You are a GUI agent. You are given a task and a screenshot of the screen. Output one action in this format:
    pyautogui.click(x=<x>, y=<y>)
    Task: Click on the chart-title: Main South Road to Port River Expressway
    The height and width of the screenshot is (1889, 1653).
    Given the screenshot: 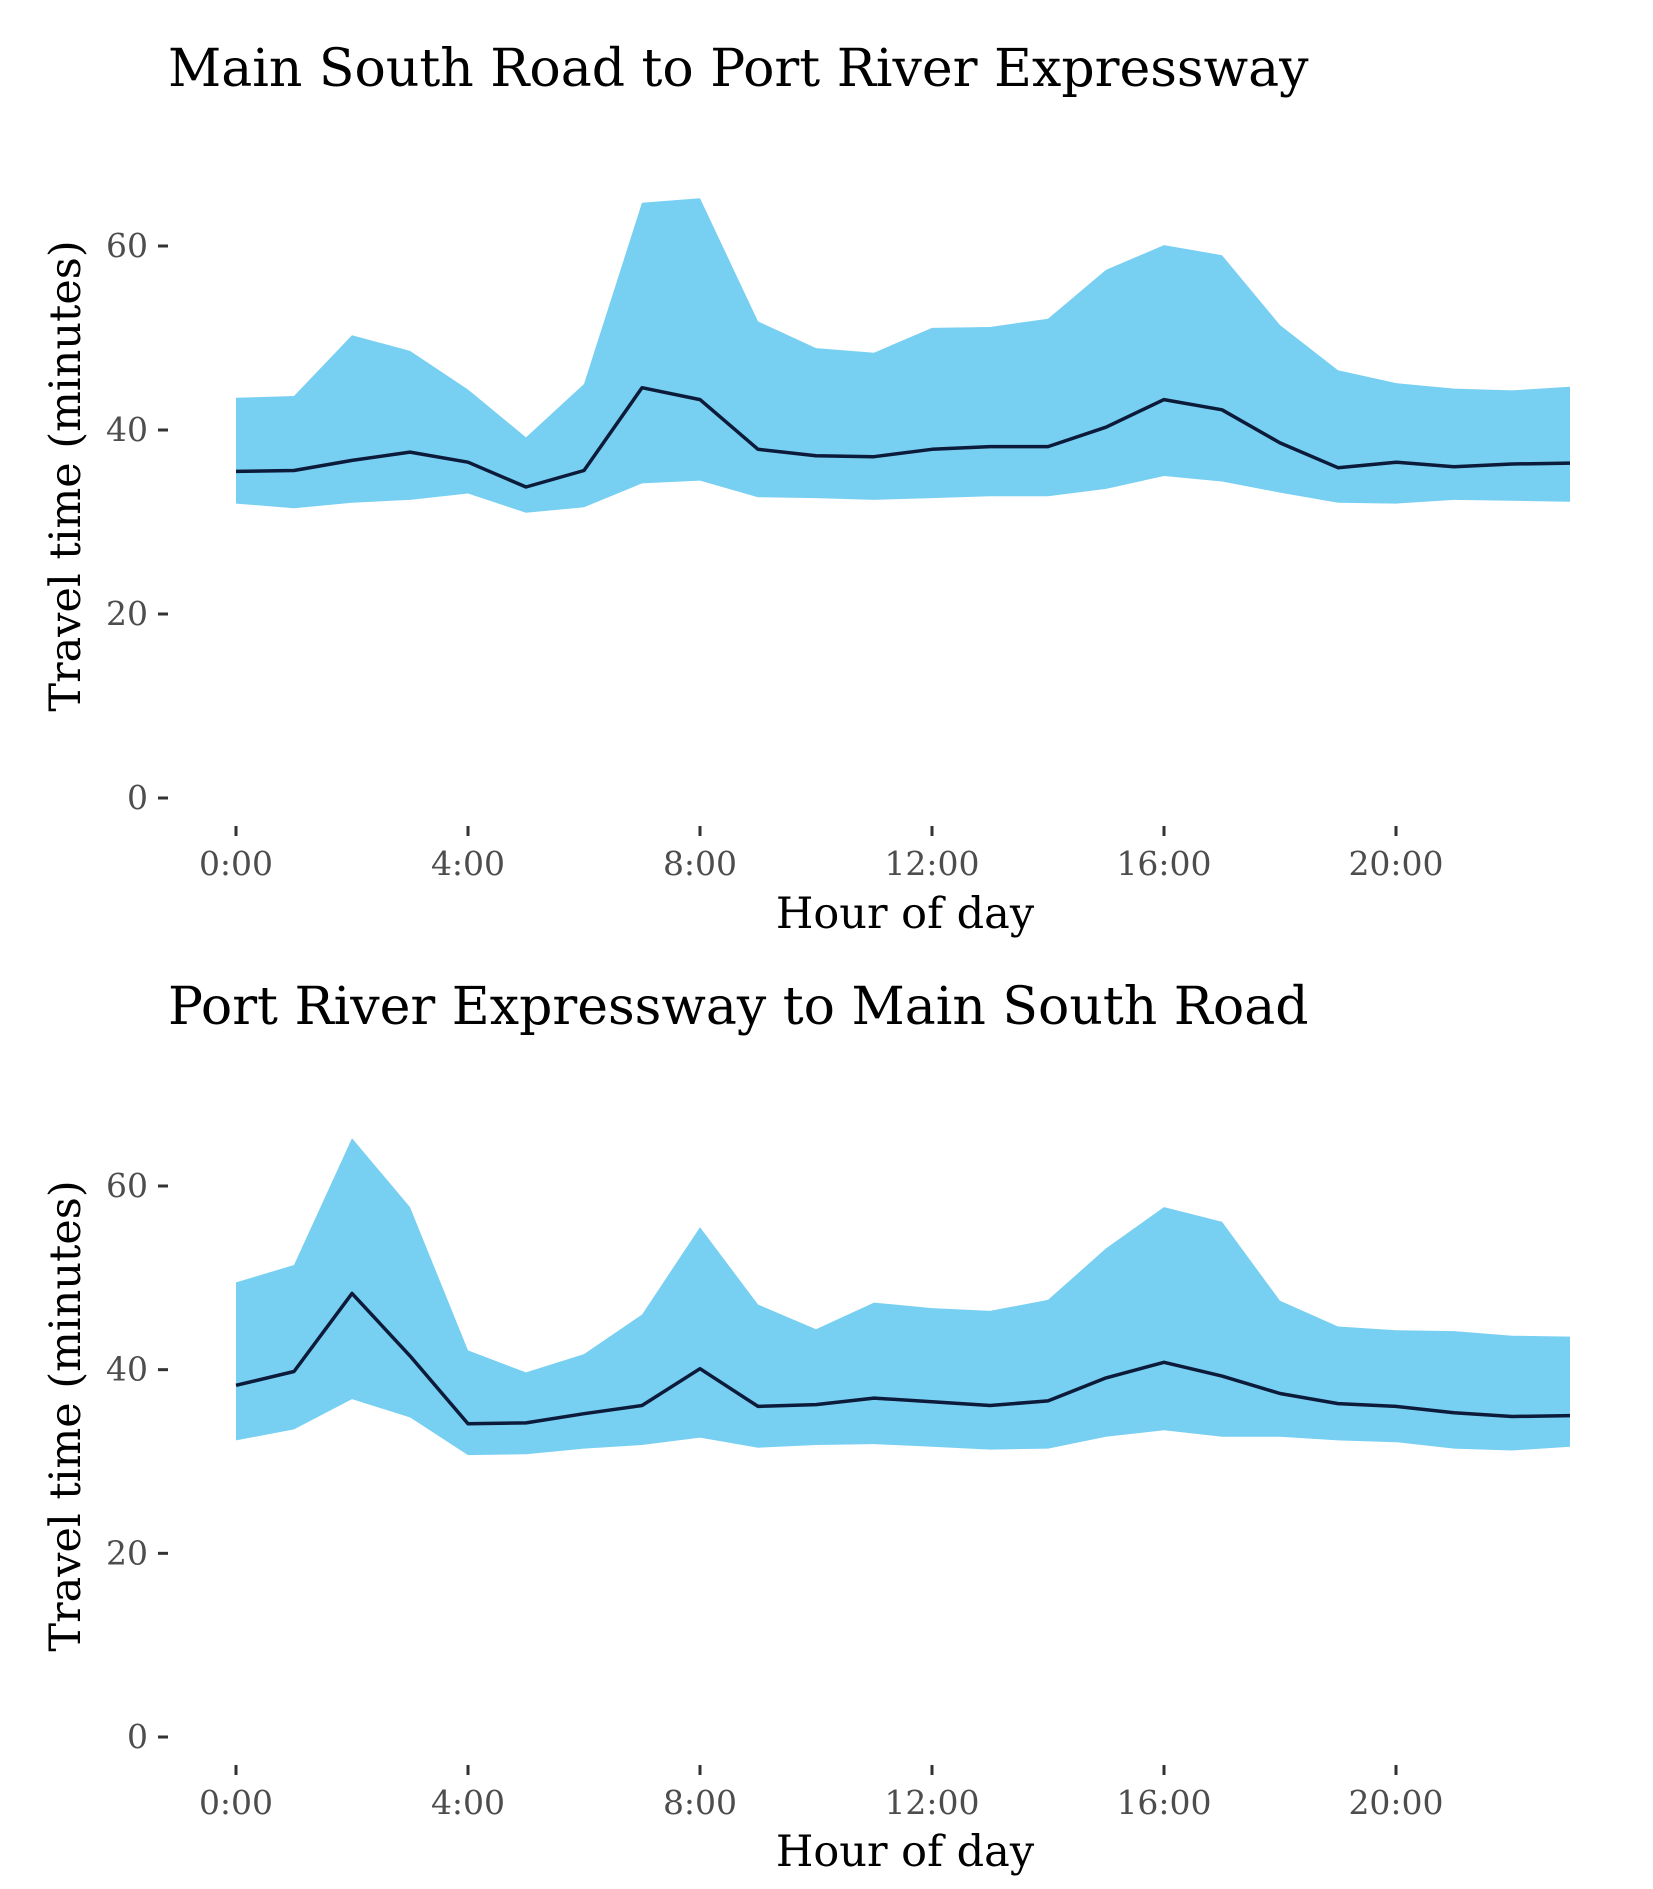 What is the action you would take?
    pyautogui.click(x=738, y=69)
    